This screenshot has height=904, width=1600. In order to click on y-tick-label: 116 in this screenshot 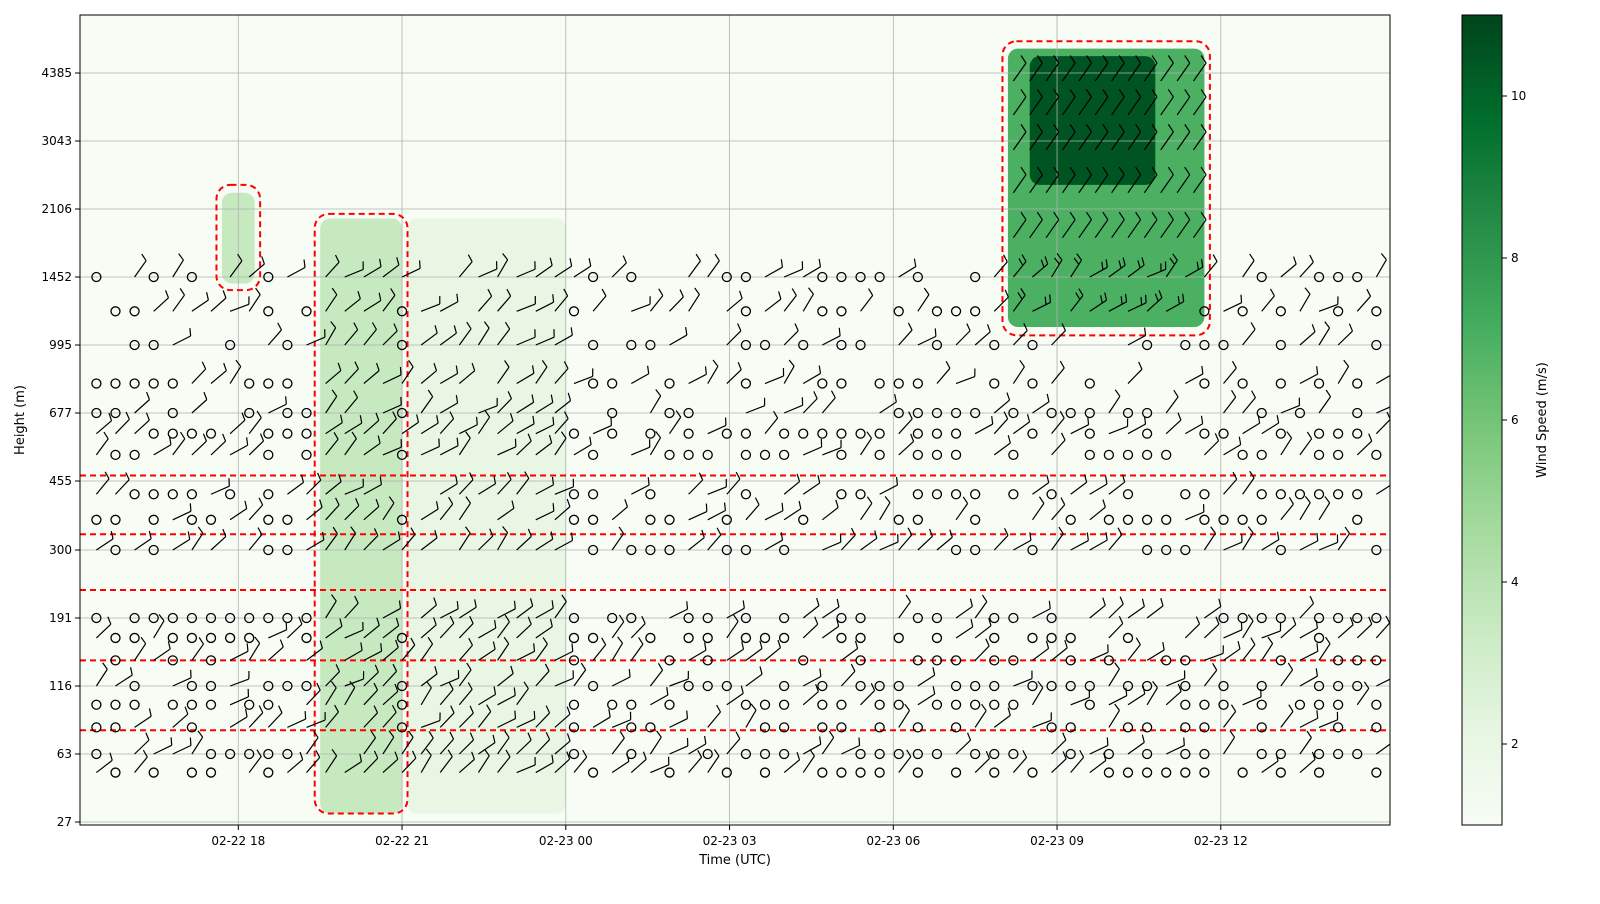, I will do `click(60, 686)`.